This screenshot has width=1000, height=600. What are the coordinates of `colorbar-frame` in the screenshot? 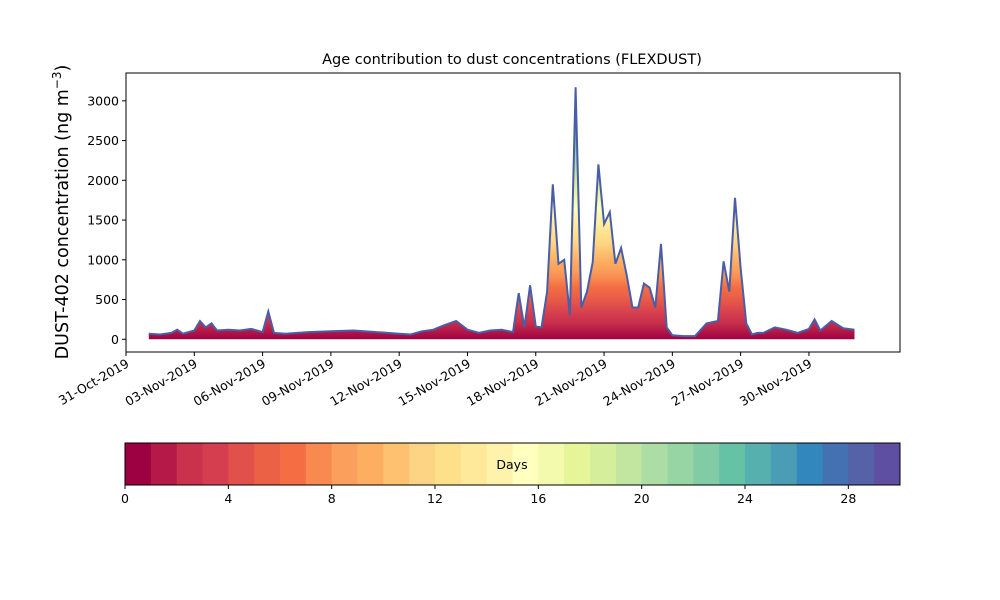 It's located at (512, 464).